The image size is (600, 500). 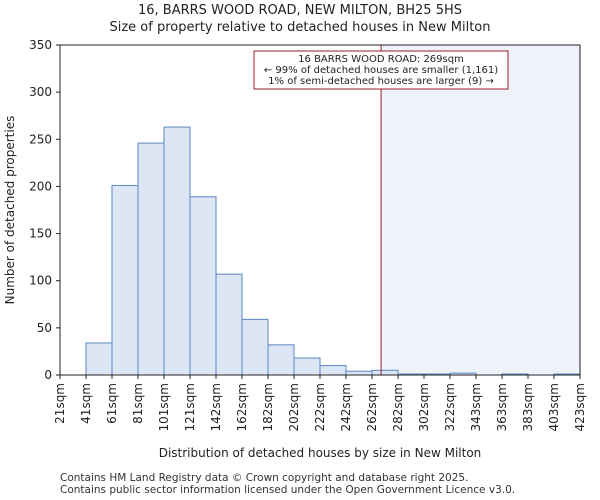 What do you see at coordinates (190, 407) in the screenshot?
I see `x-tick-label: 121sqm` at bounding box center [190, 407].